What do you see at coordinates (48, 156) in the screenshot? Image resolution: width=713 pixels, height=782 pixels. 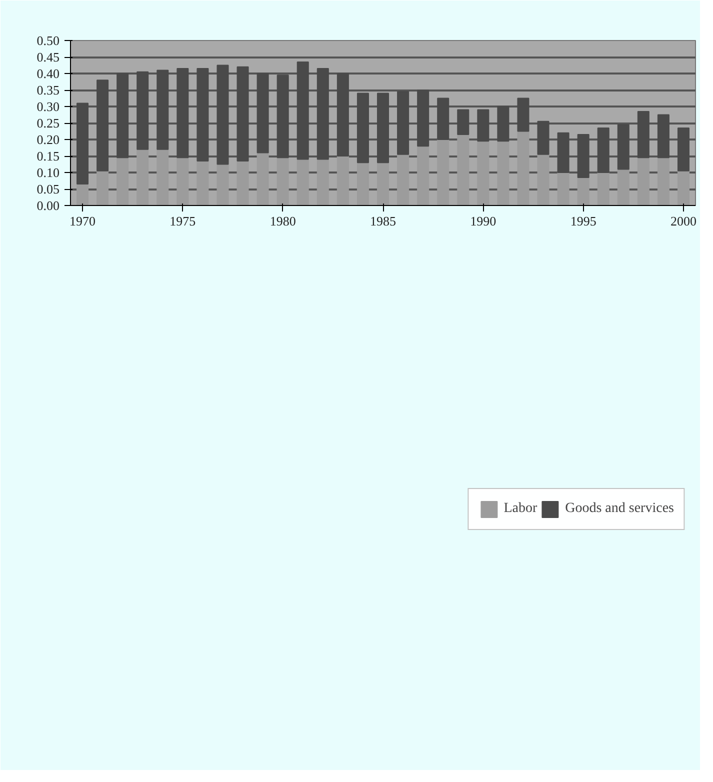 I see `y-tick-label: 0.15` at bounding box center [48, 156].